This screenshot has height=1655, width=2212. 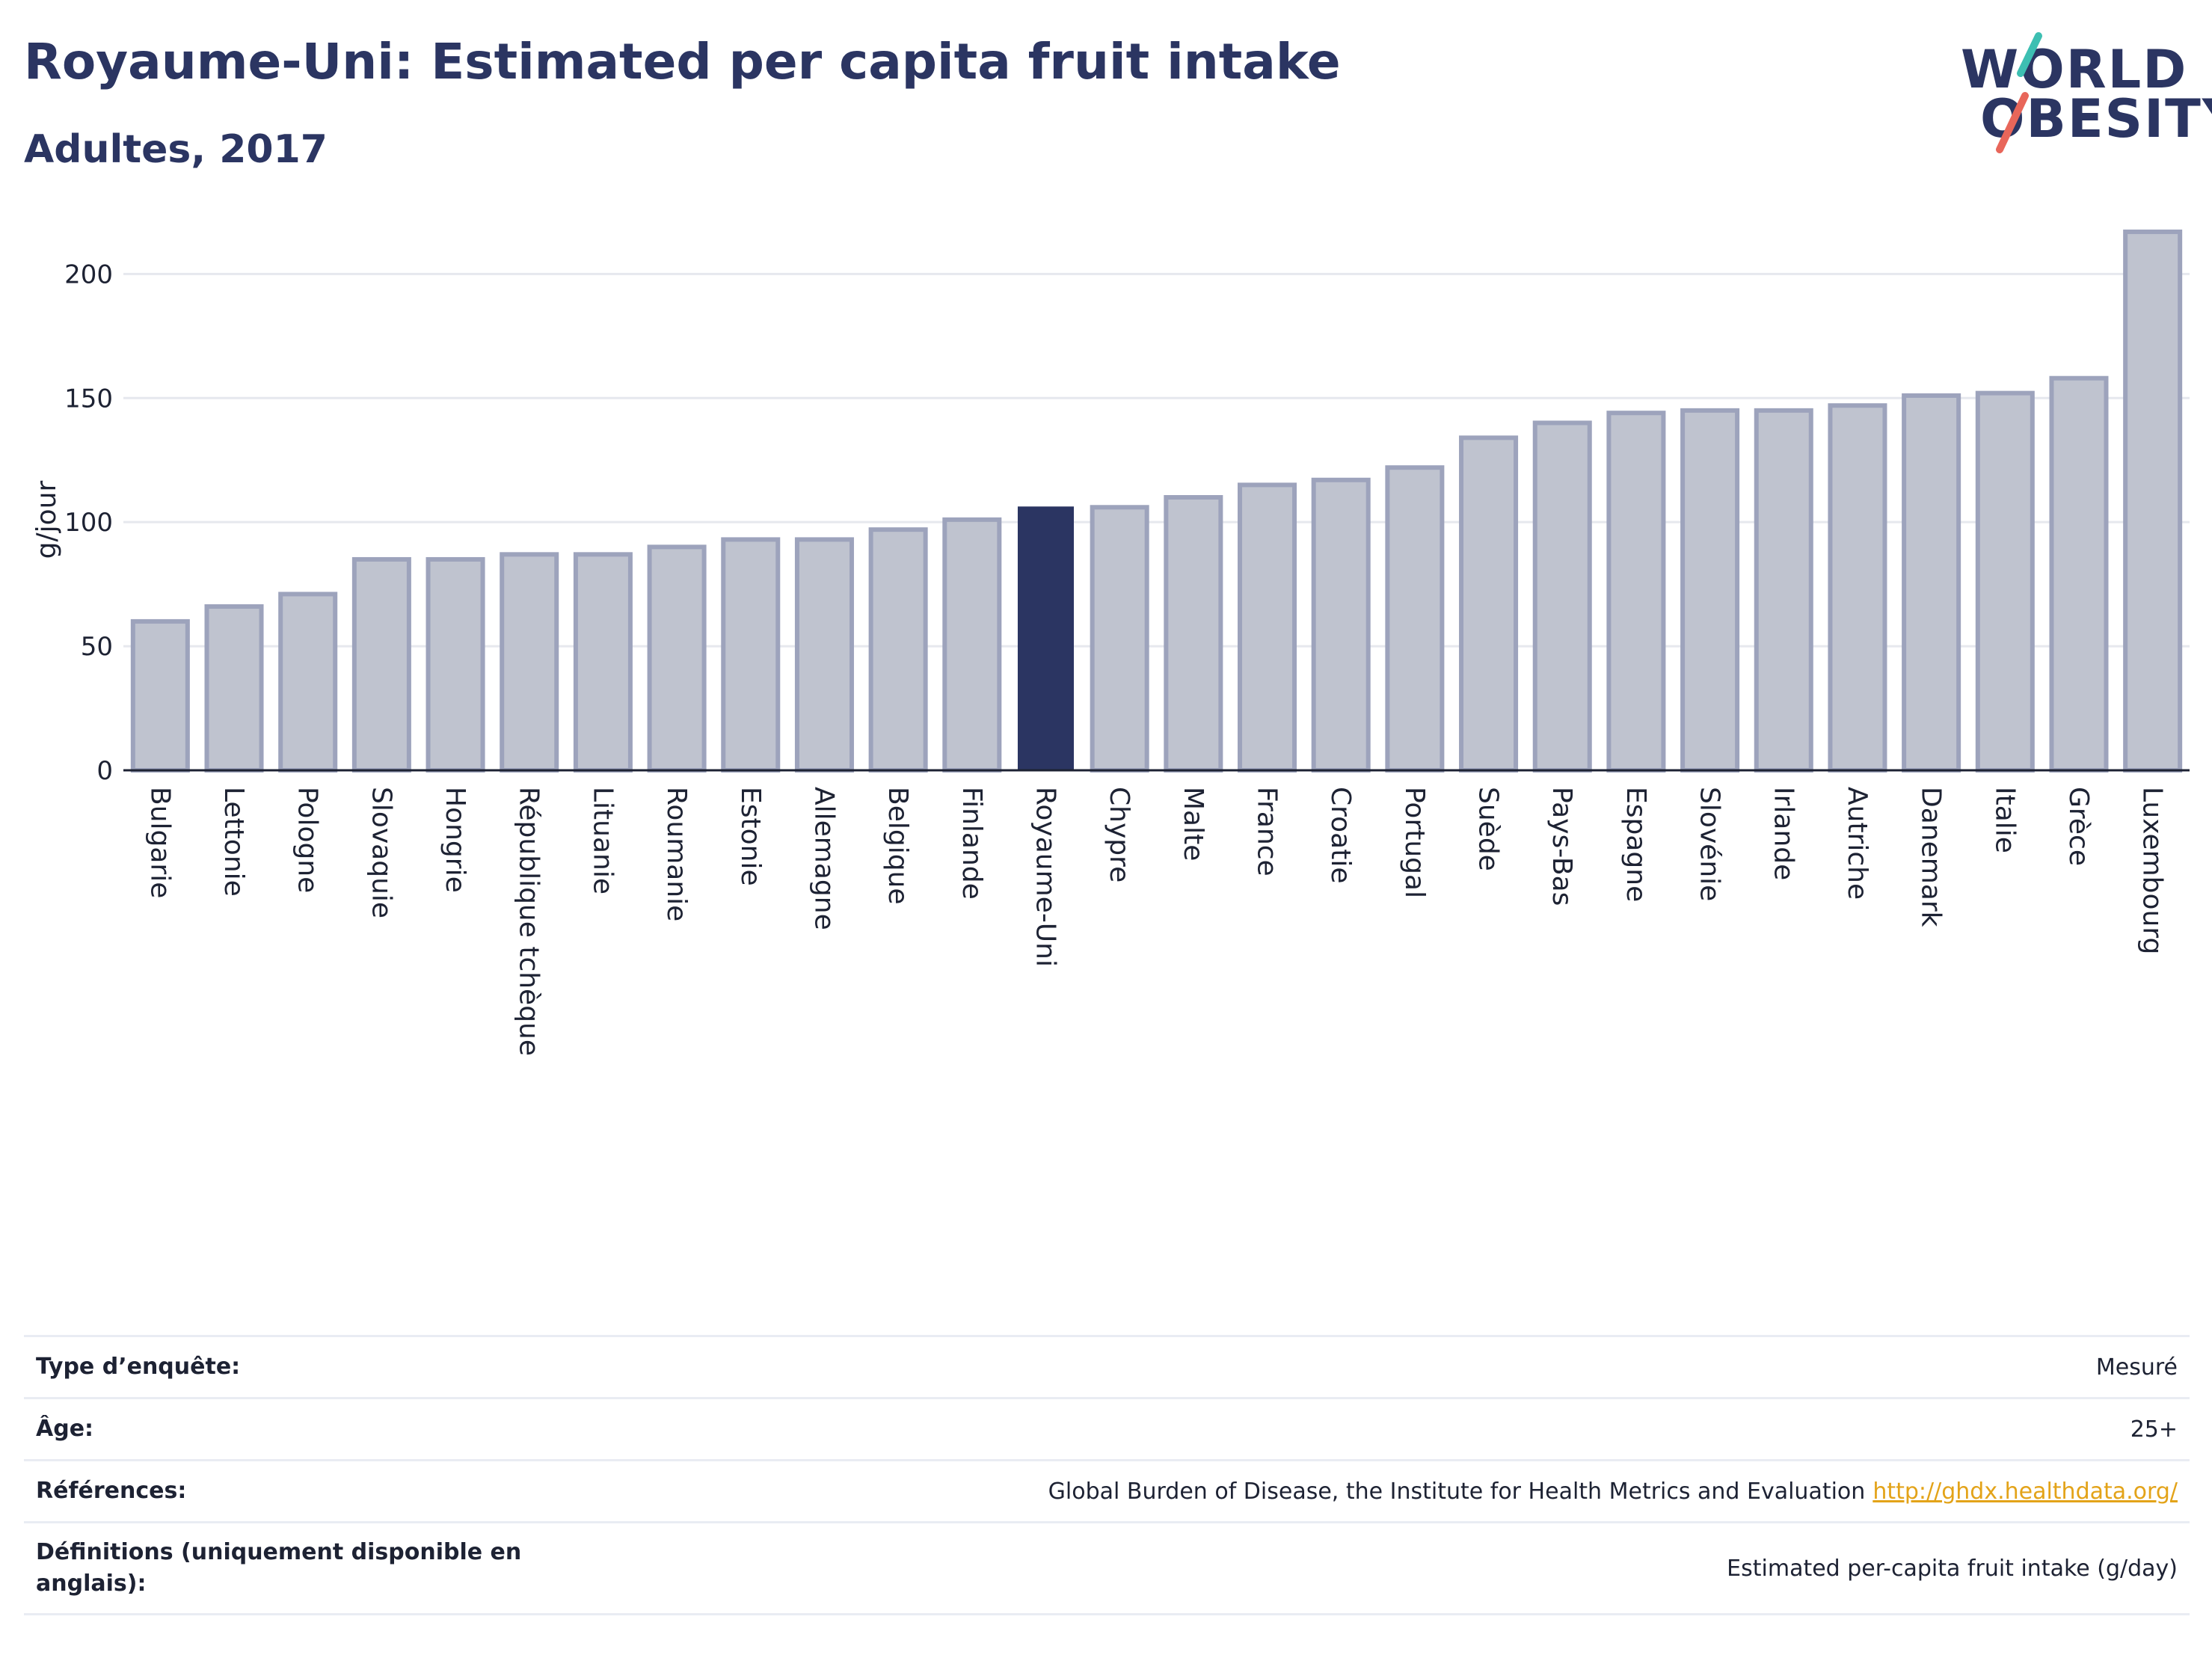 I want to click on x-tick-label: Croatie, so click(x=1340, y=835).